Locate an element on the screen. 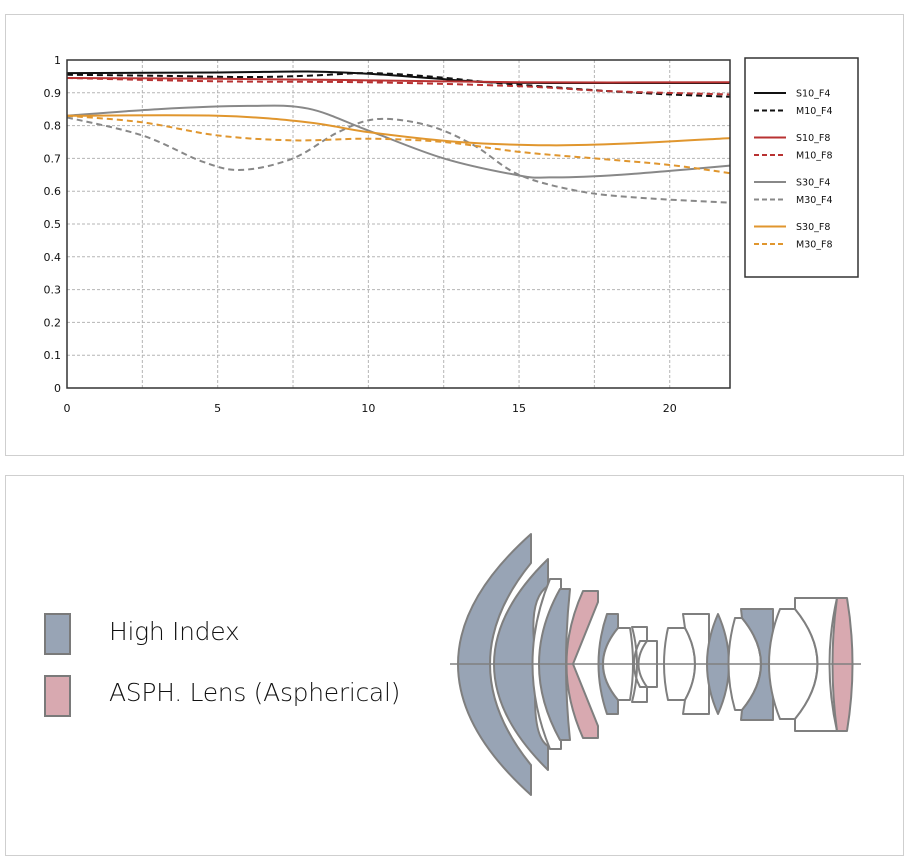 The image size is (910, 860). legend-label: M30_F8 is located at coordinates (814, 245).